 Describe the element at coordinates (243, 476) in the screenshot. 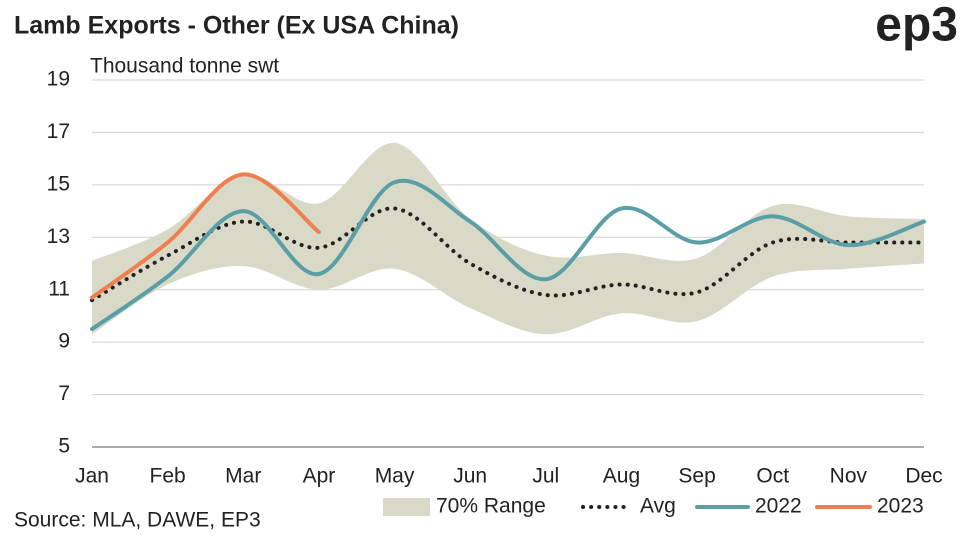

I see `x-tick-label: Mar` at that location.